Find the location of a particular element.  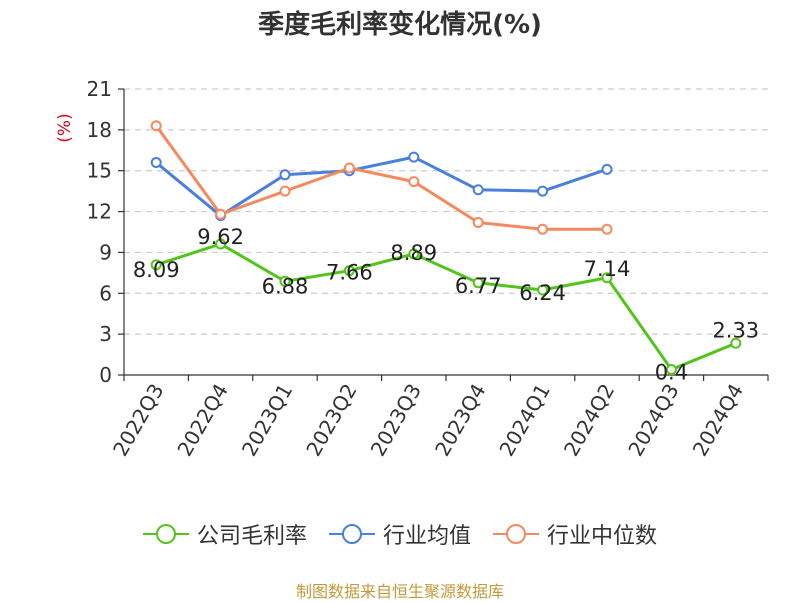

y-tick-label: 3 is located at coordinates (105, 334).